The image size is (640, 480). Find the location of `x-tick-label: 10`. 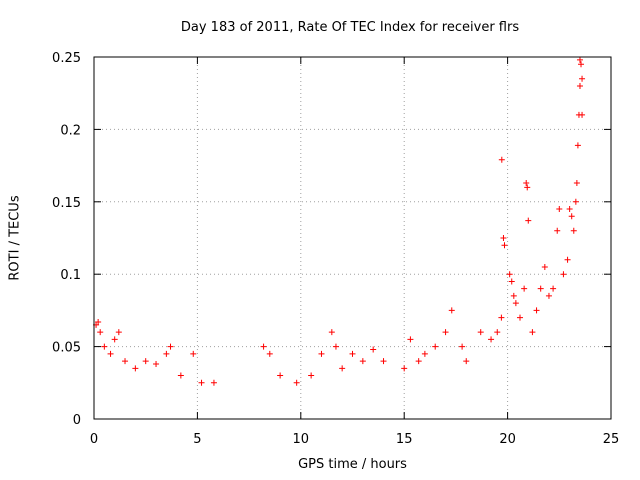

x-tick-label: 10 is located at coordinates (301, 439).